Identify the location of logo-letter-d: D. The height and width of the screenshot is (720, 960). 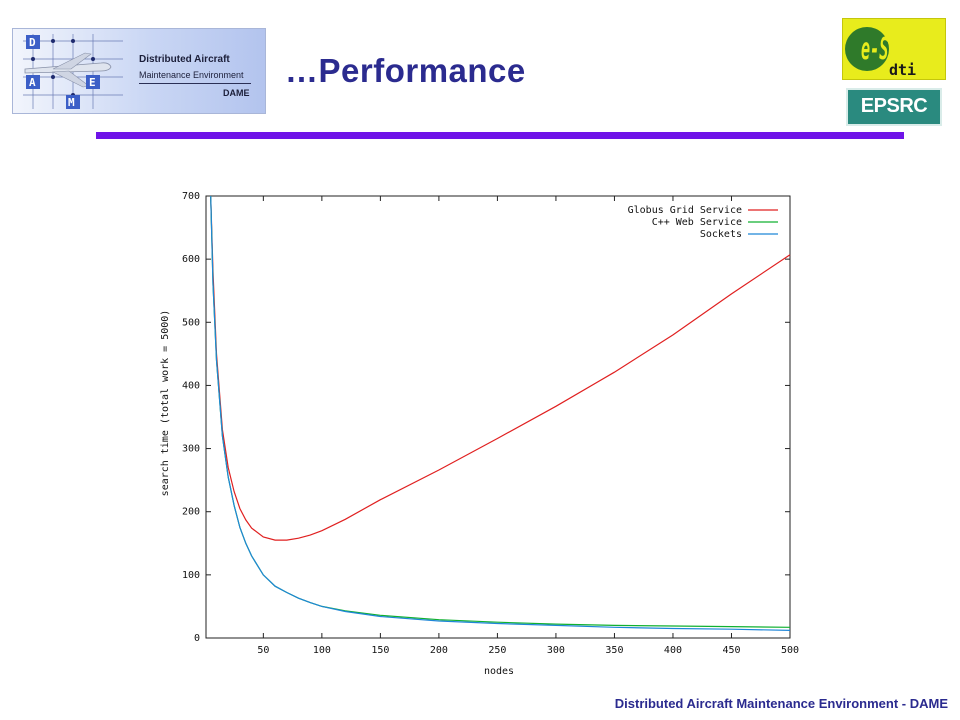
(32, 42).